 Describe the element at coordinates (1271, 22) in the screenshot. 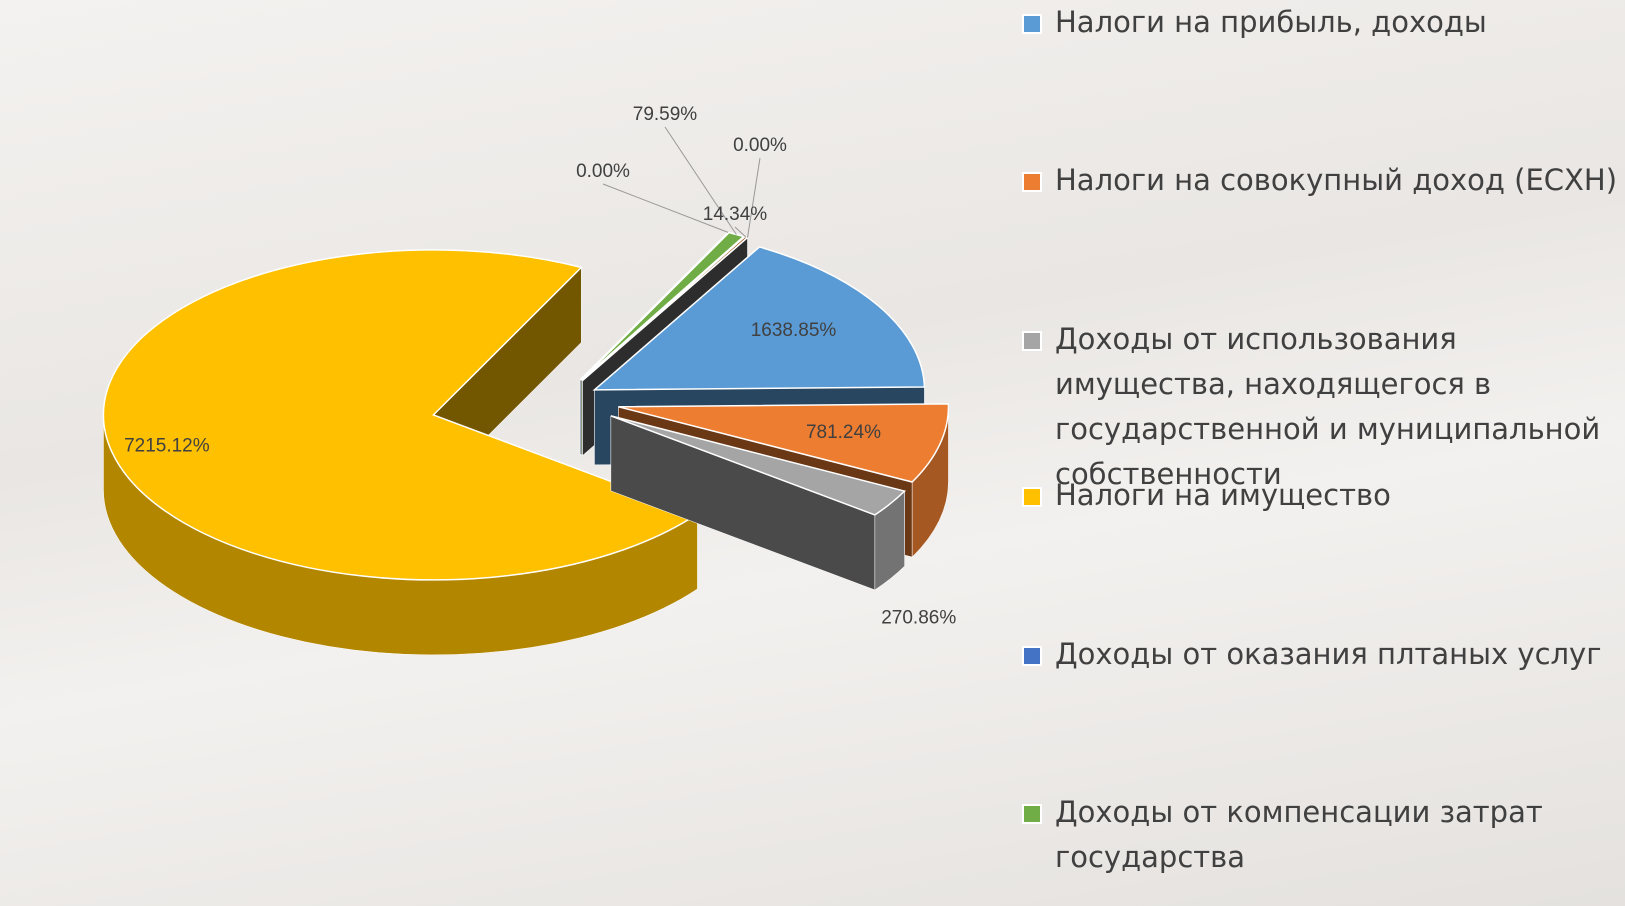

I see `legend-label: Налоги на прибыль, доходы` at that location.